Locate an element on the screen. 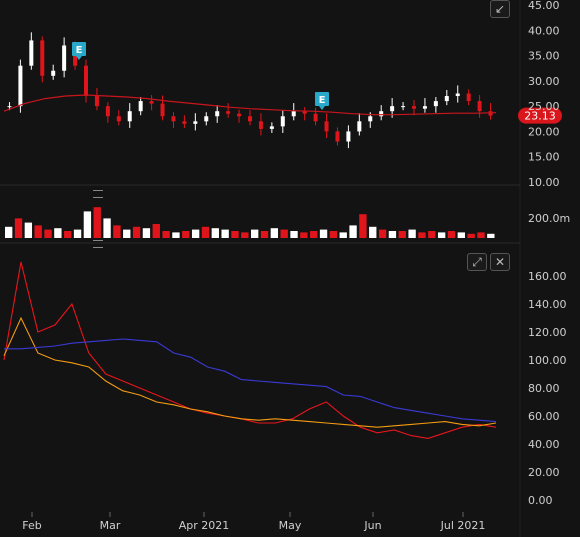 This screenshot has width=580, height=537. current-price-value: 23.13 is located at coordinates (540, 116).